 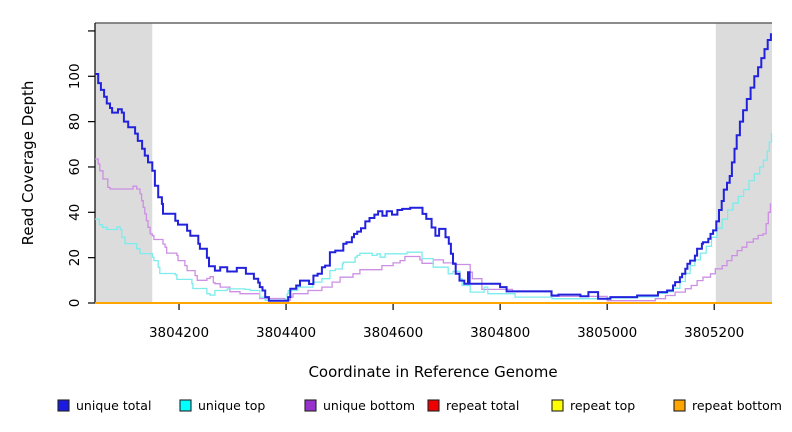 I want to click on y-tick-label: 100, so click(x=75, y=76).